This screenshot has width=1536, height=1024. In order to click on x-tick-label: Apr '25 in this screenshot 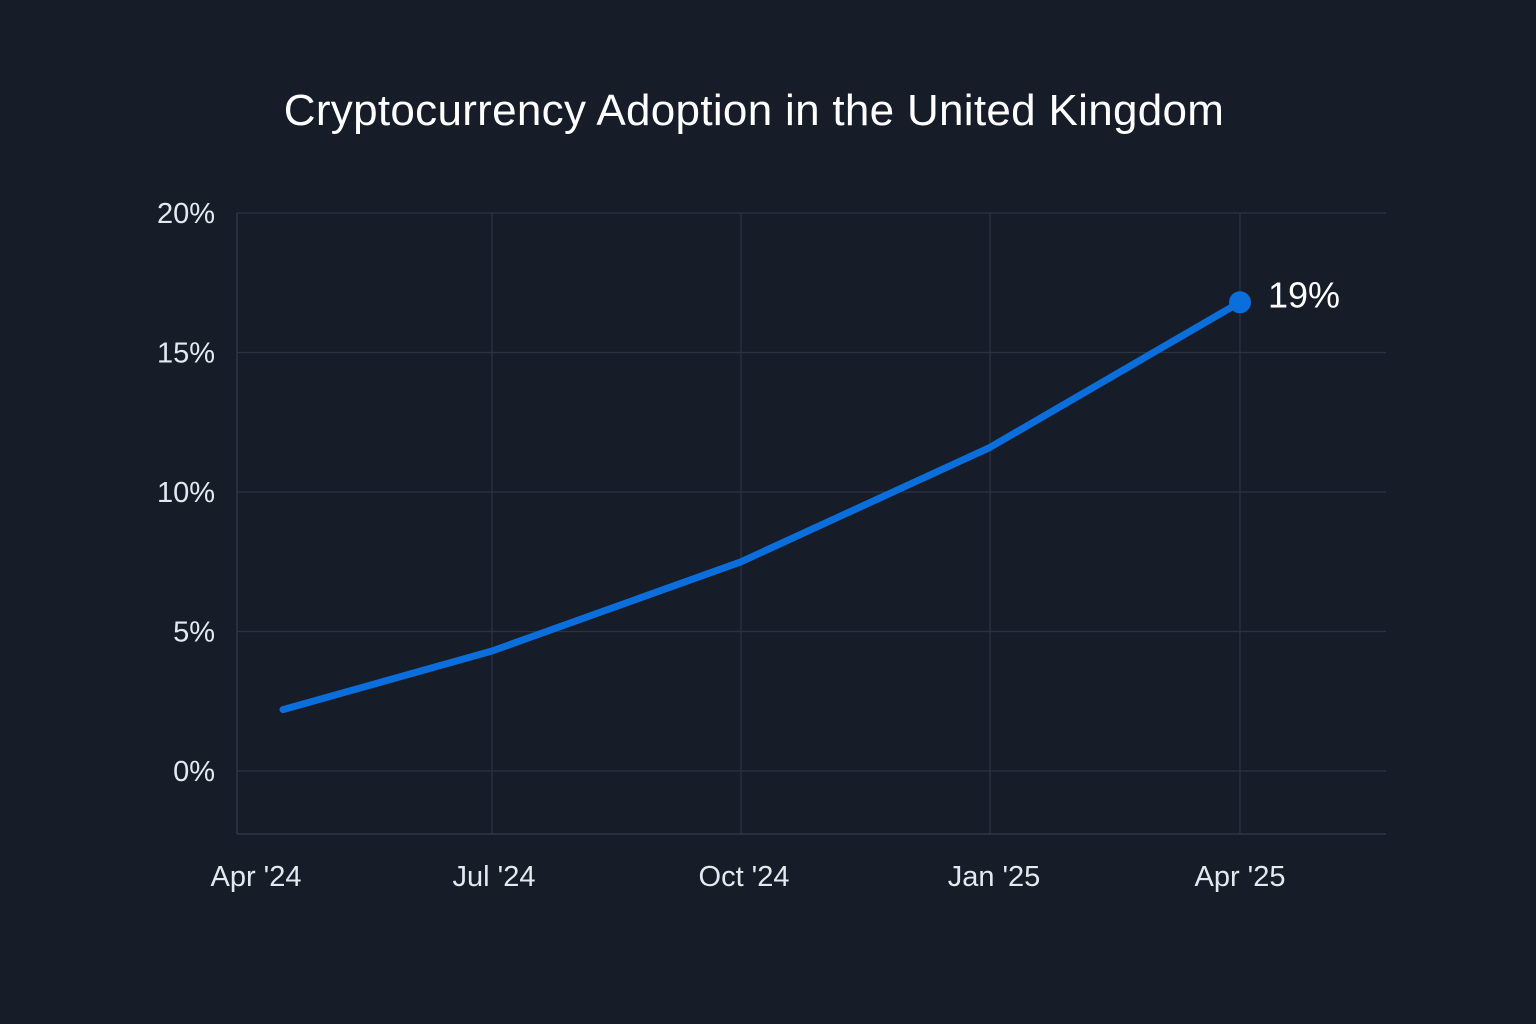, I will do `click(1240, 877)`.